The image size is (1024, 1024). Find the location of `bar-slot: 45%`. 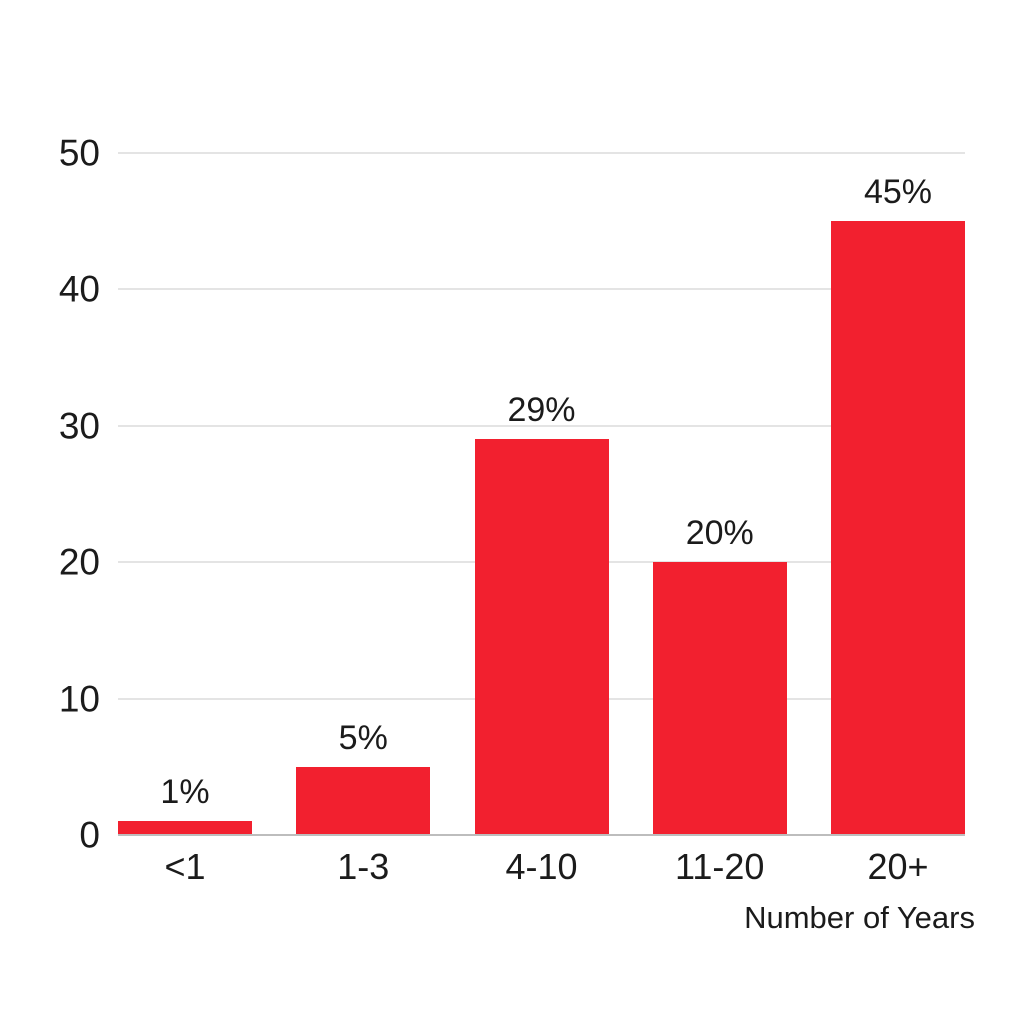

bar-slot: 45% is located at coordinates (898, 494).